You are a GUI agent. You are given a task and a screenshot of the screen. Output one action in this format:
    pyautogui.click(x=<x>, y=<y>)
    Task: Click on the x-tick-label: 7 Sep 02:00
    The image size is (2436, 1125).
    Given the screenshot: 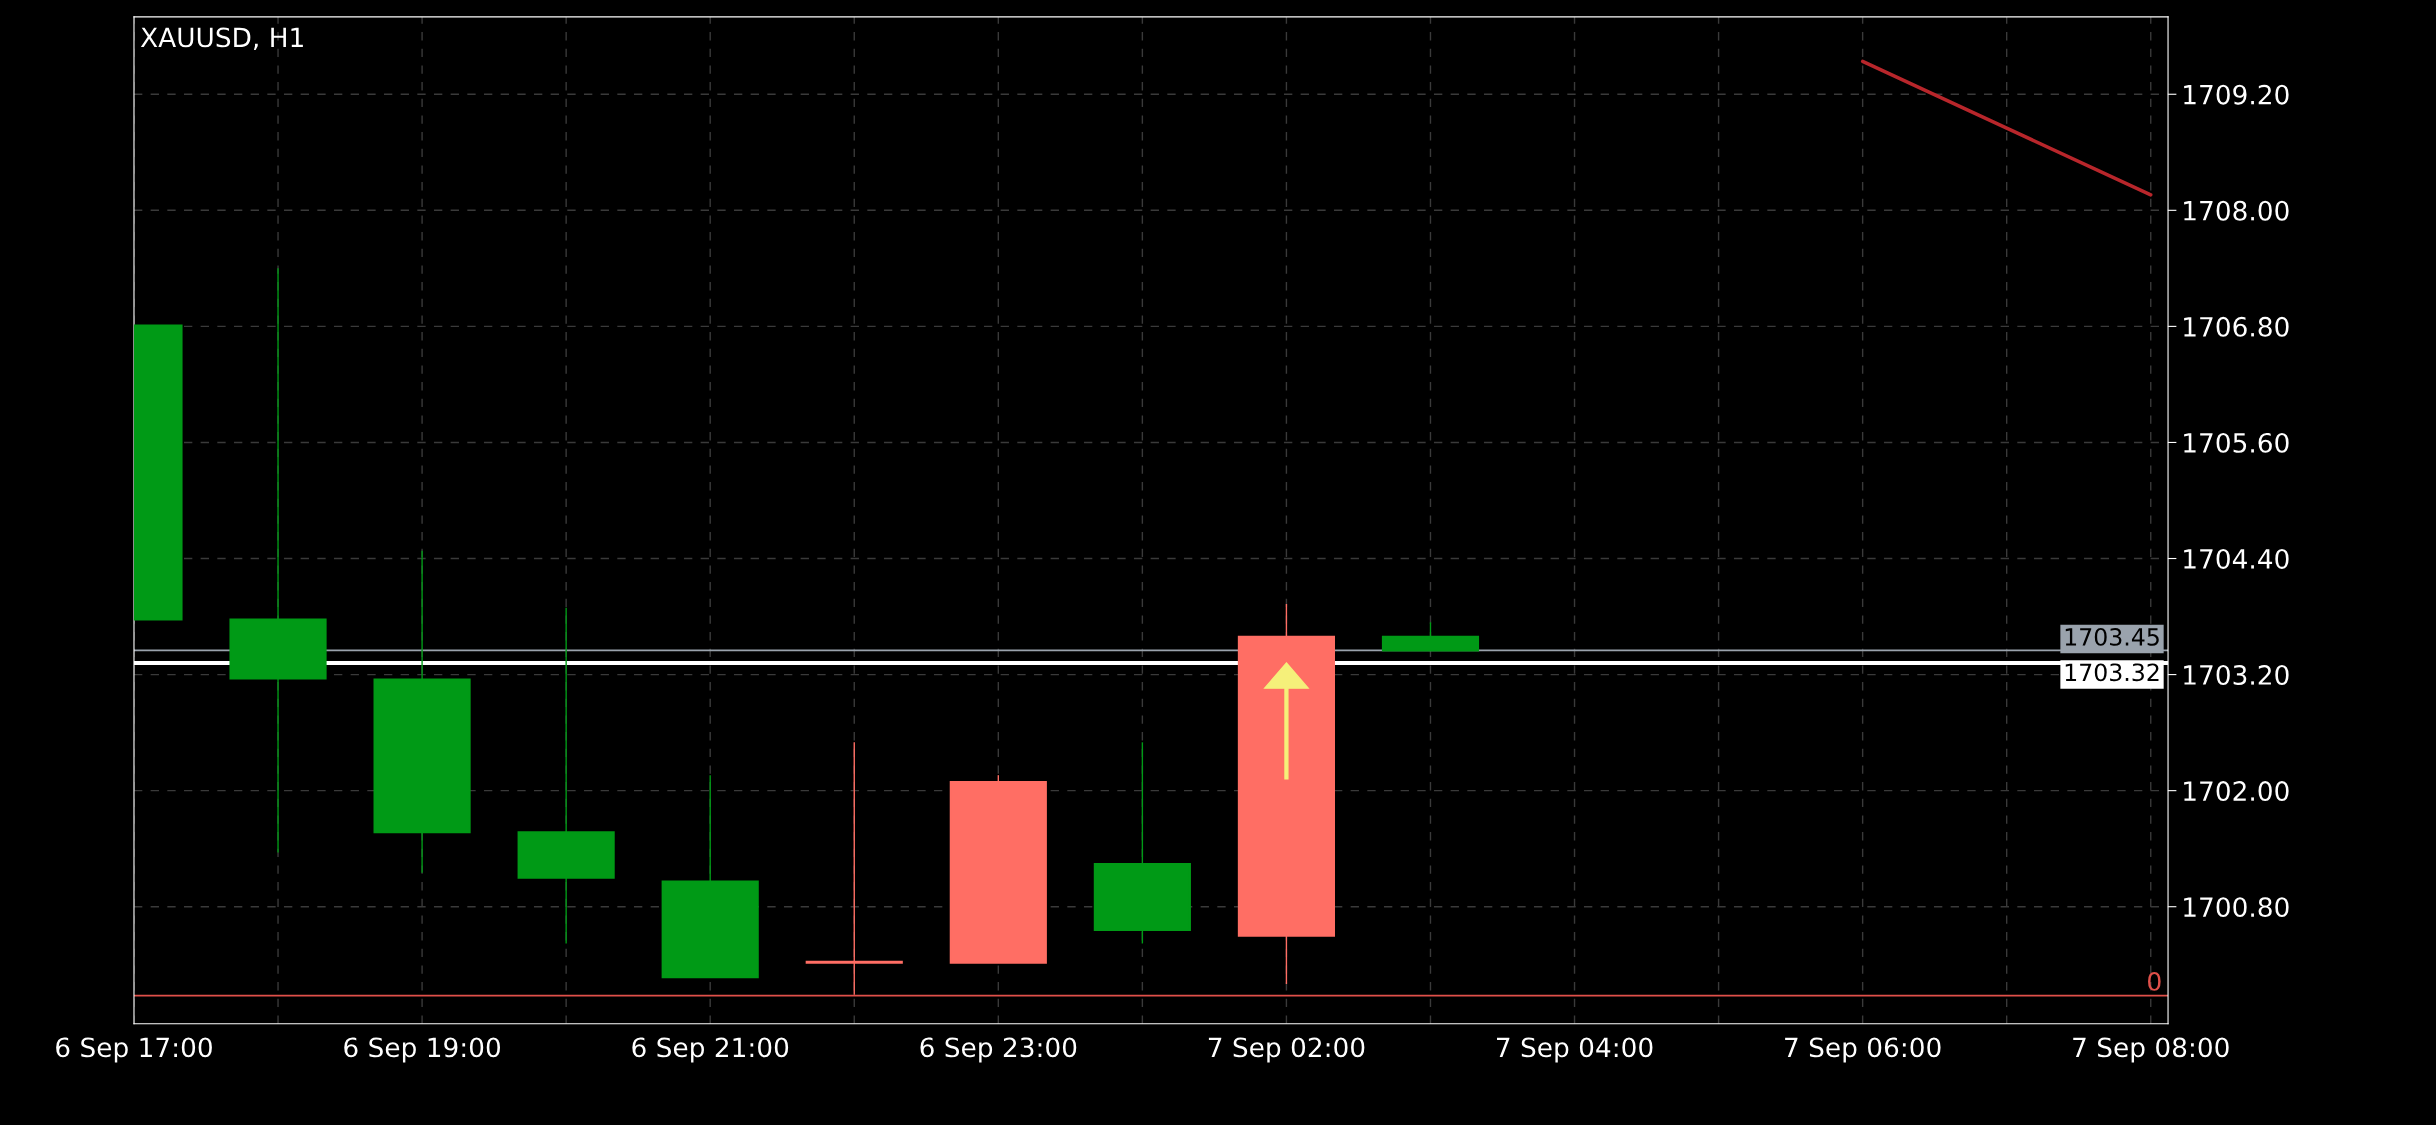 What is the action you would take?
    pyautogui.click(x=1286, y=1050)
    